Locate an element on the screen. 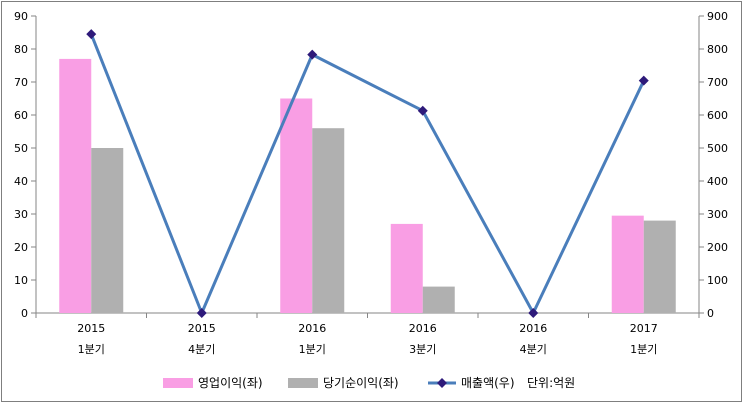 The image size is (743, 403). left-tick-label: 80 is located at coordinates (21, 49).